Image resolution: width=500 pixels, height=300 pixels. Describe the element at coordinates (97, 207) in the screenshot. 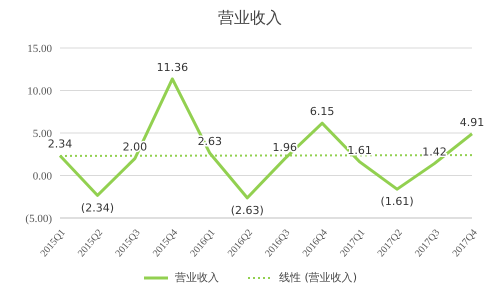

I see `data-label: (2.34)` at that location.